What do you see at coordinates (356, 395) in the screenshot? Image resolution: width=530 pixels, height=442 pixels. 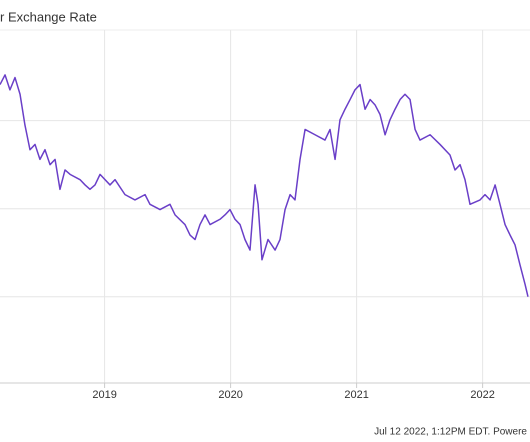 I see `x-tick-label: 2021` at bounding box center [356, 395].